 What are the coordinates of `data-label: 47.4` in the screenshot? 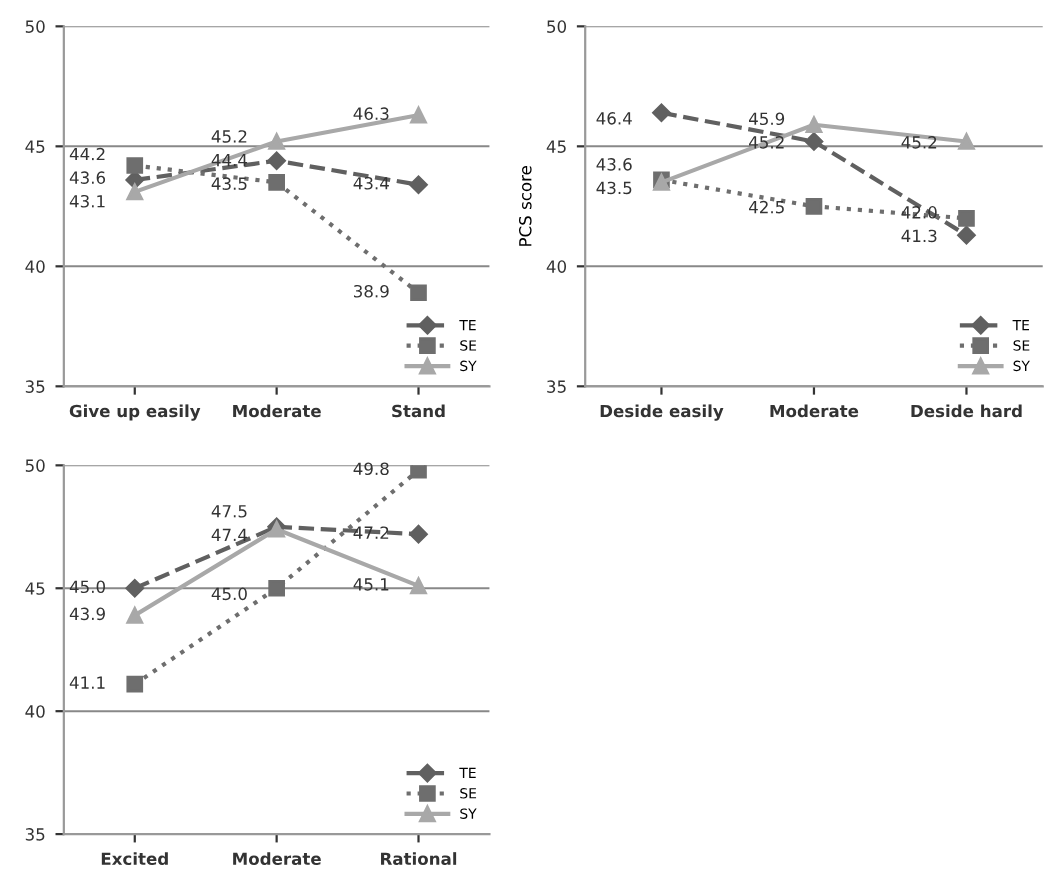 It's located at (229, 534).